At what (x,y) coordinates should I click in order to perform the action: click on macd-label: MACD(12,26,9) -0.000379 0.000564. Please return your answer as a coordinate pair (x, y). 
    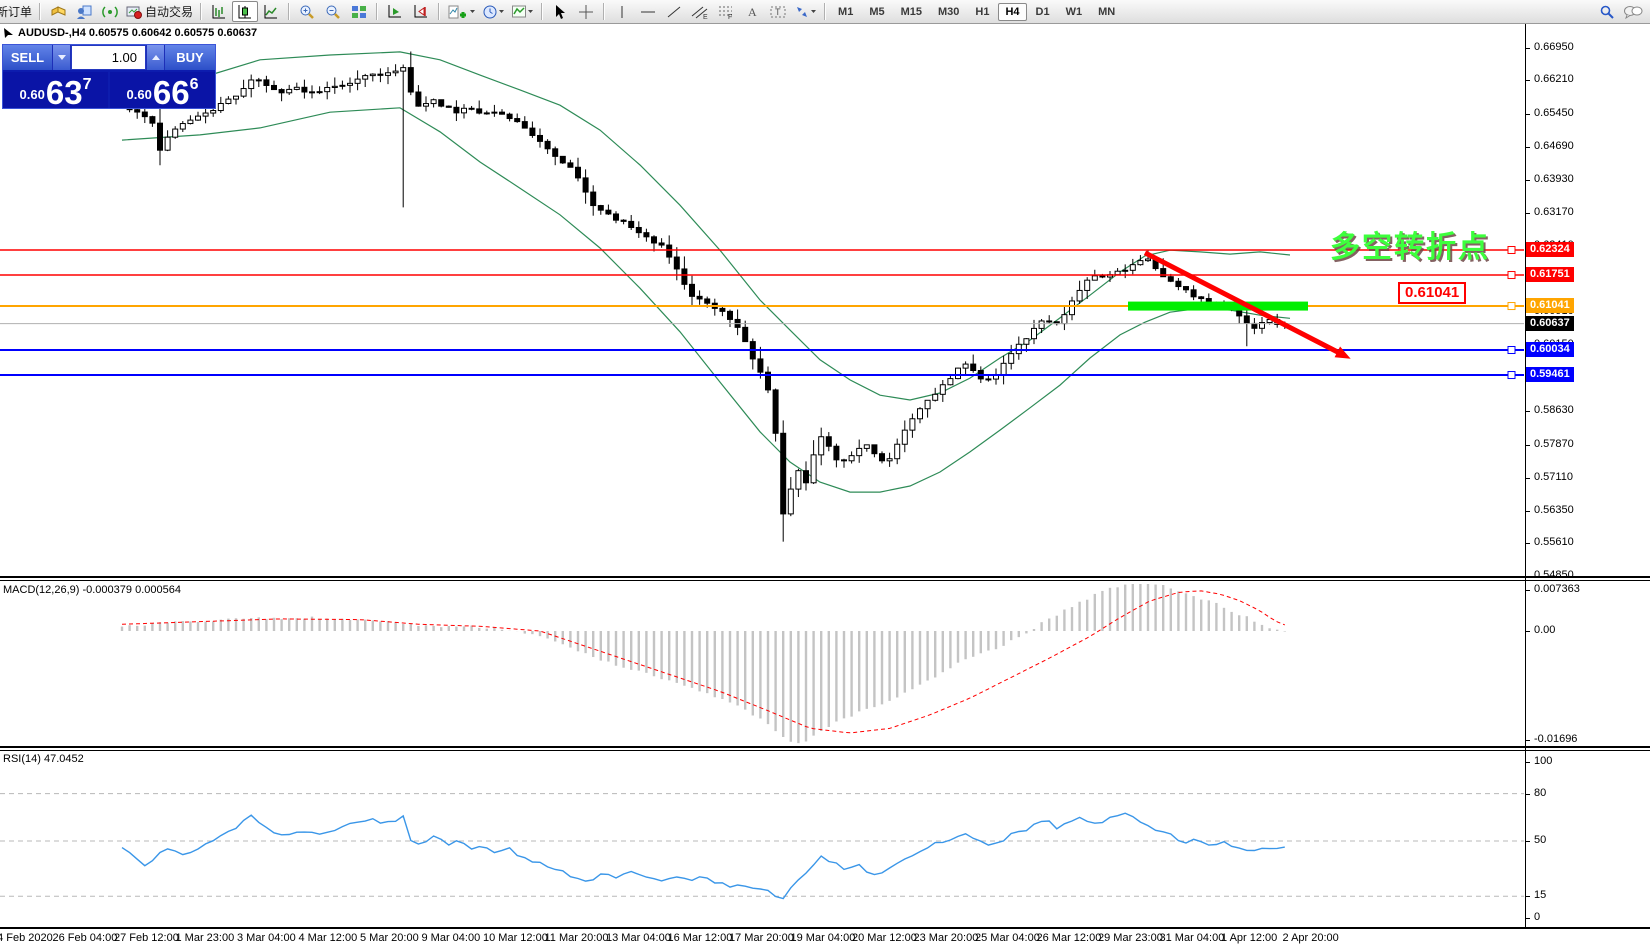
    Looking at the image, I should click on (92, 590).